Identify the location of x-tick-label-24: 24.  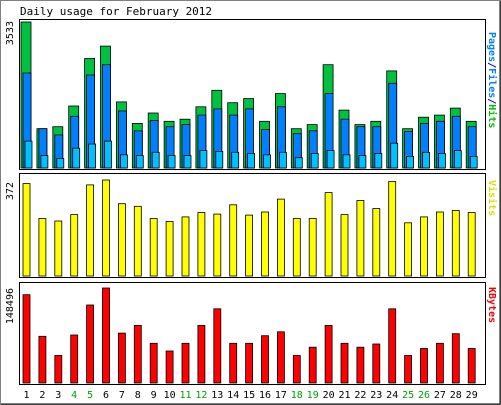
(392, 395).